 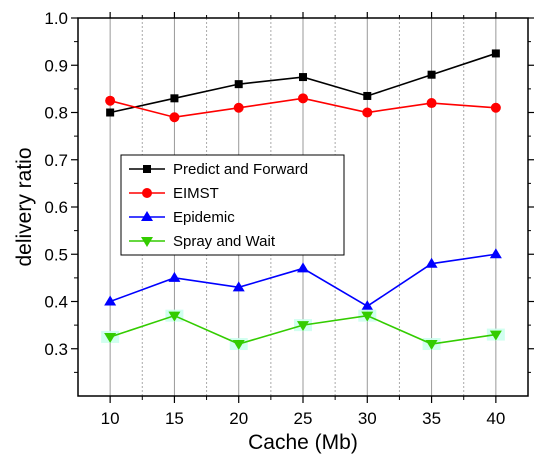 What do you see at coordinates (196, 193) in the screenshot?
I see `legend-label: EIMST` at bounding box center [196, 193].